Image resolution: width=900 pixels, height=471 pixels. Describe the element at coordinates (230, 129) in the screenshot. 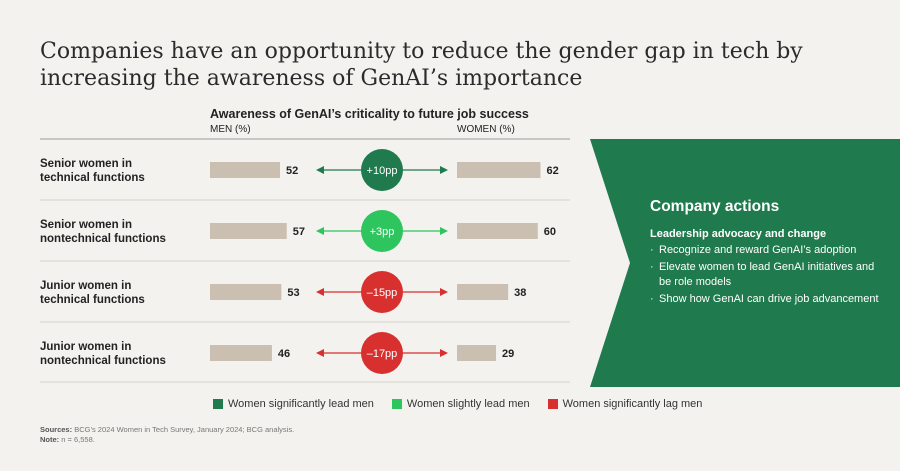

I see `men-column-header: MEN (%)` at that location.